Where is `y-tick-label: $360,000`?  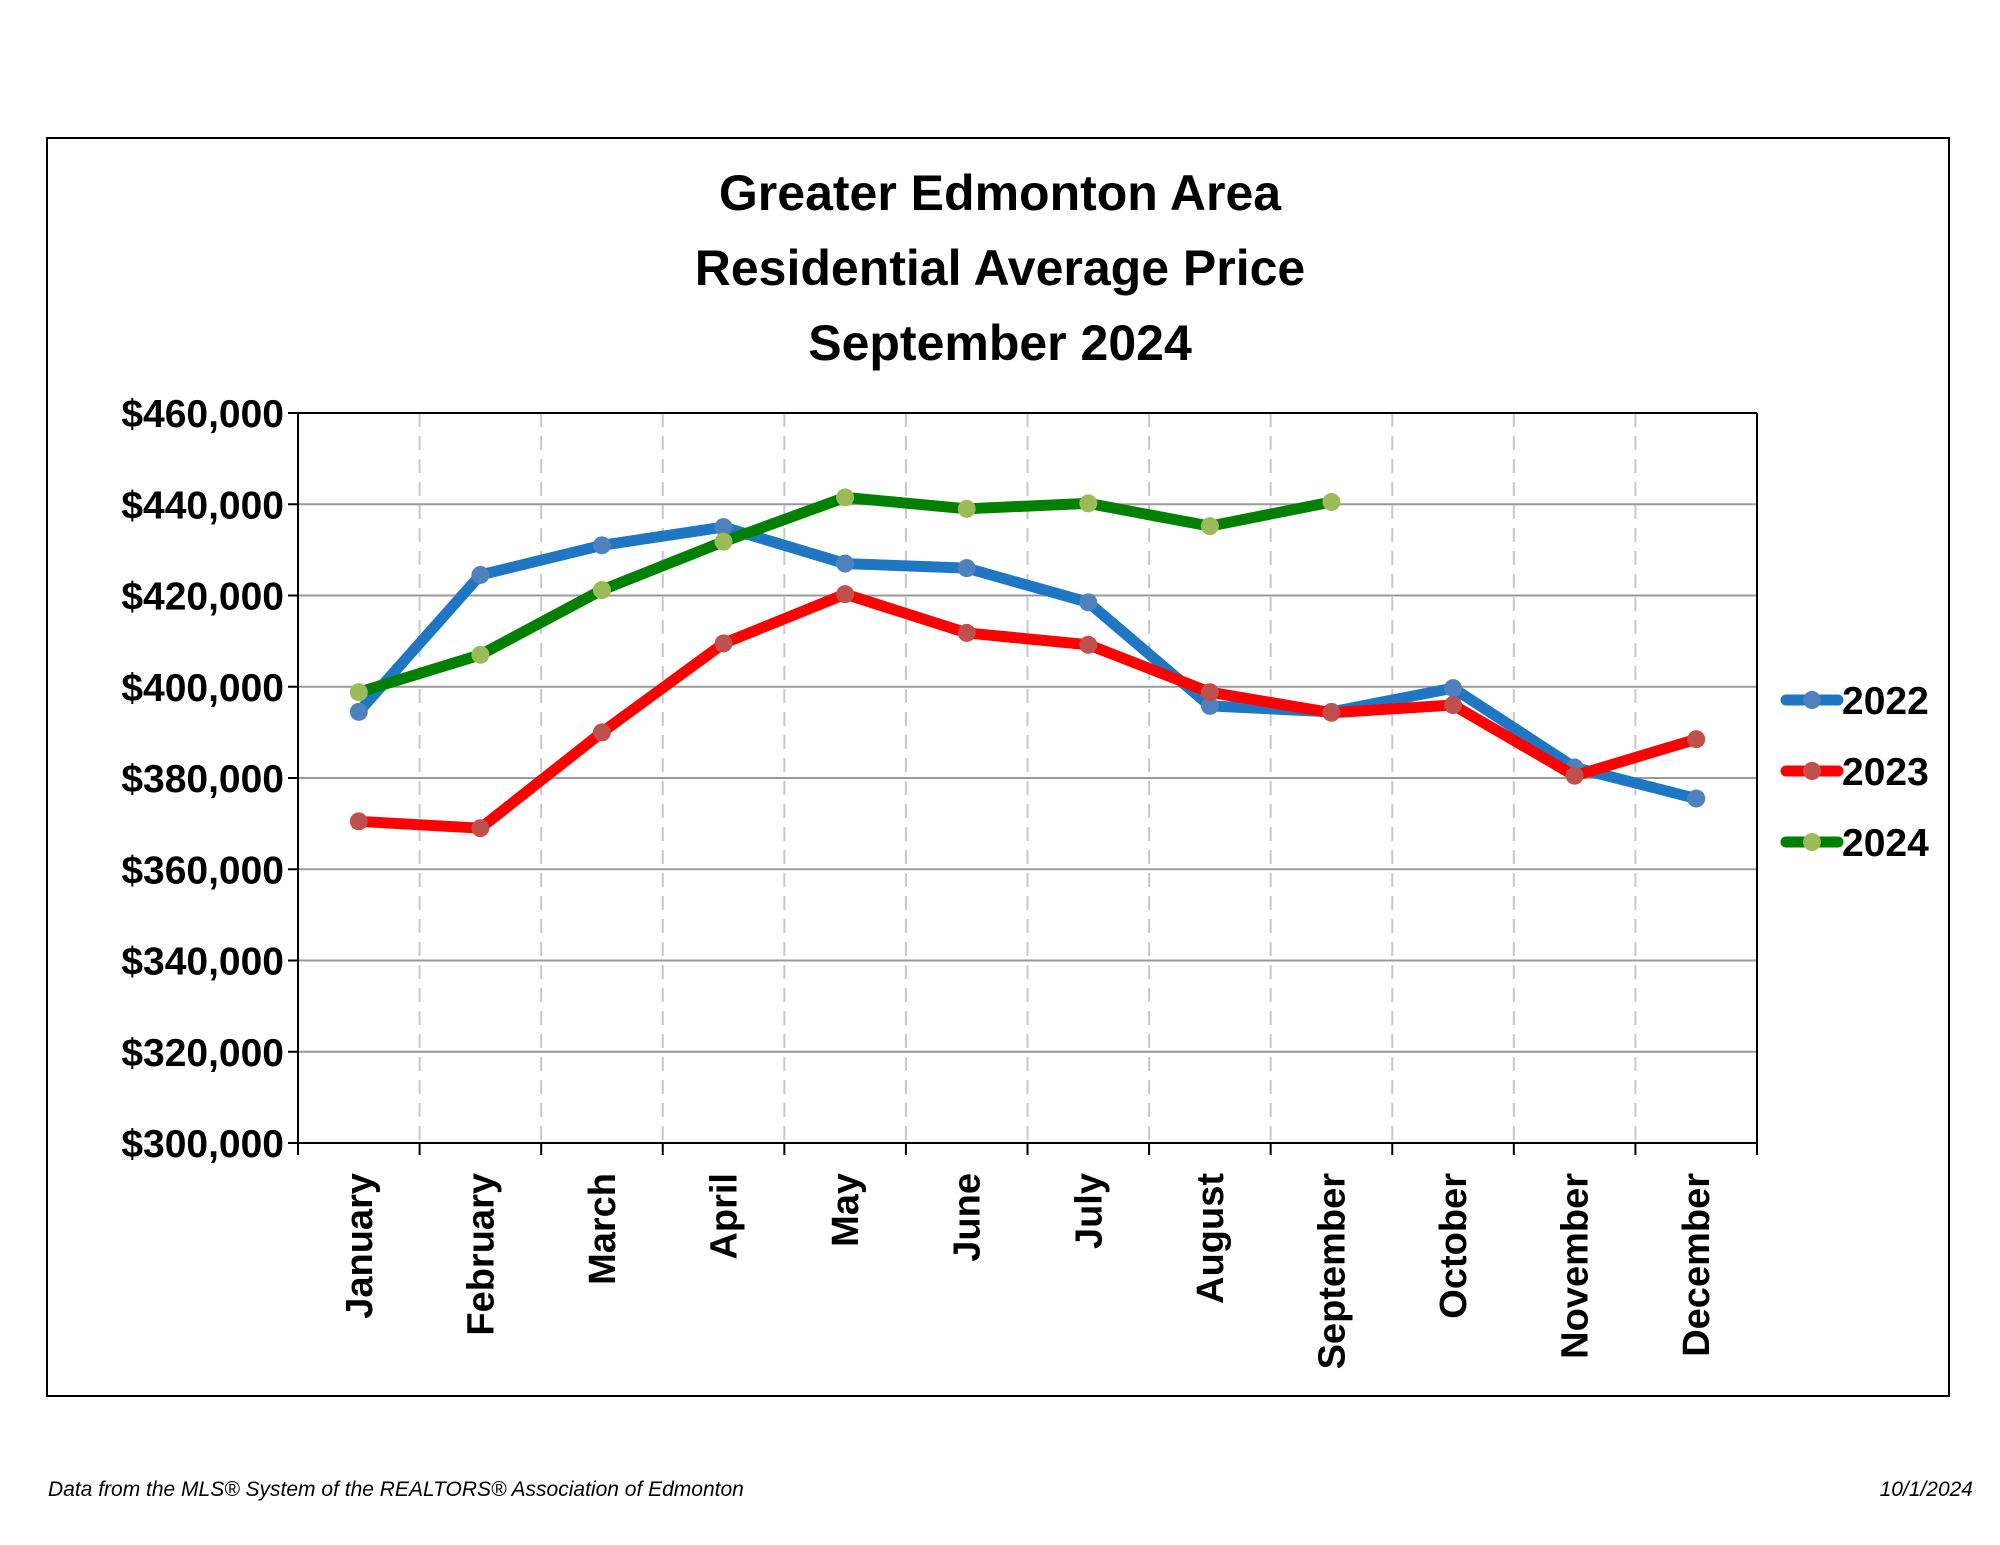
y-tick-label: $360,000 is located at coordinates (202, 870).